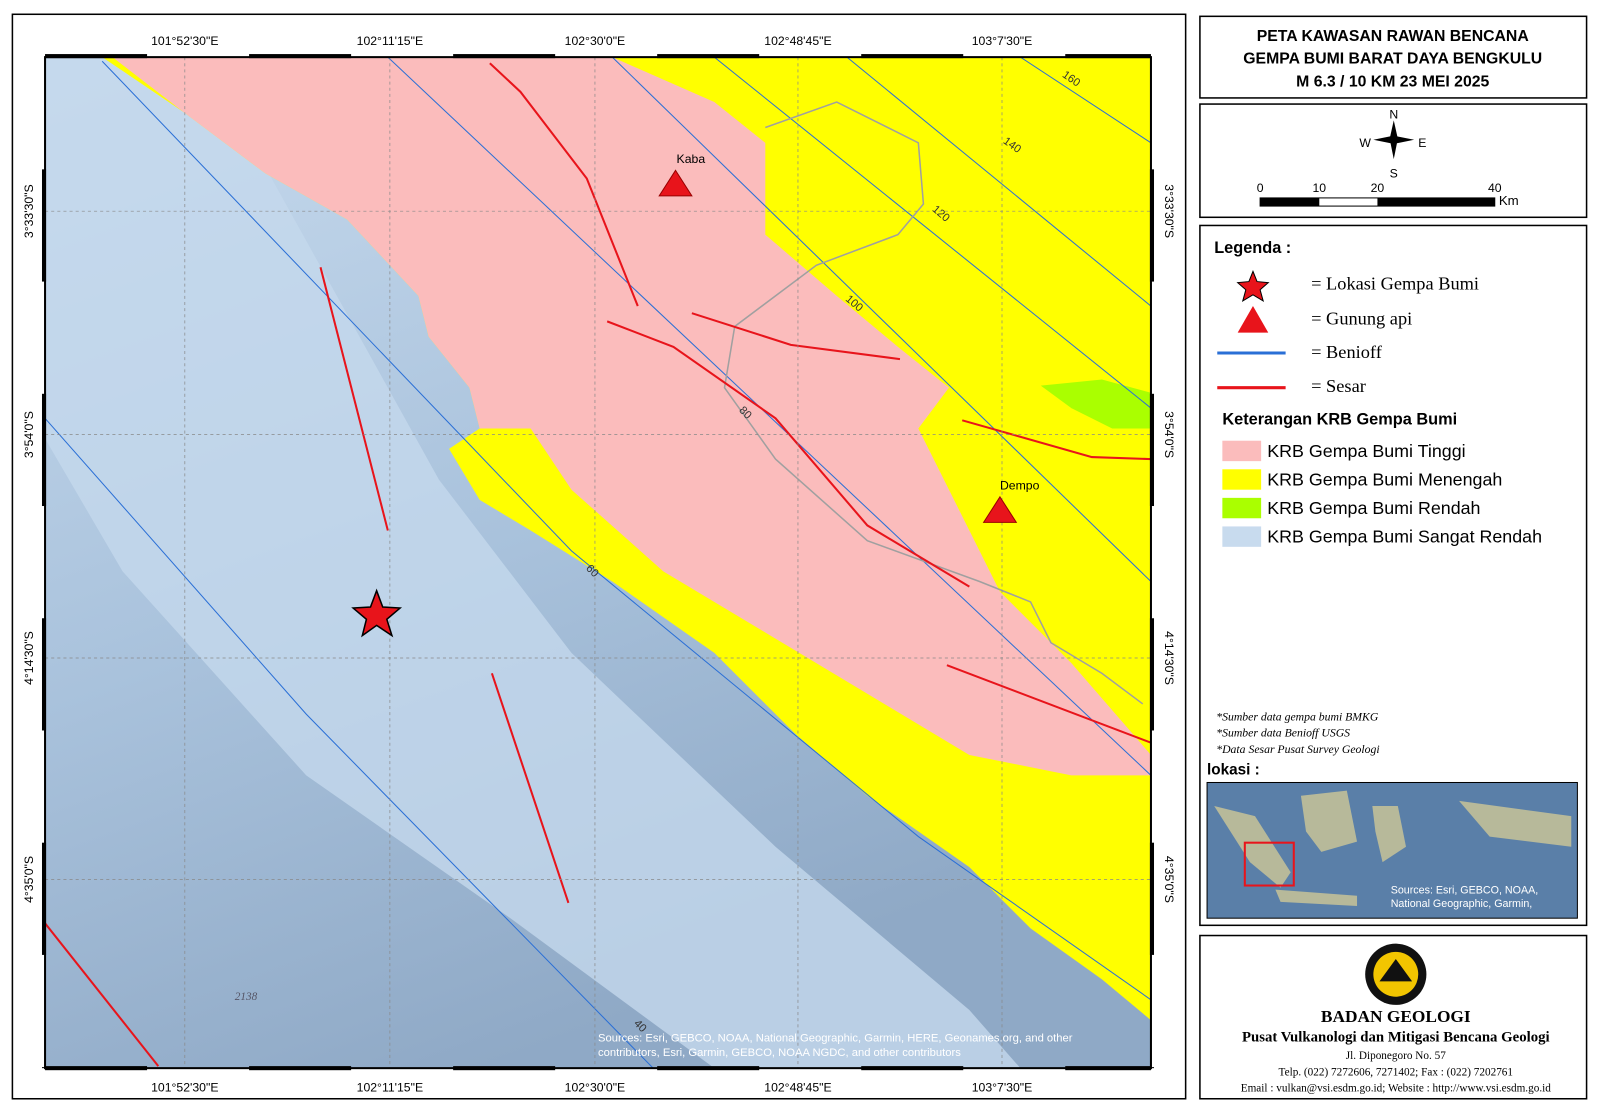  Describe the element at coordinates (1462, 904) in the screenshot. I see `inset-source: National Geographic, Garmin,` at that location.